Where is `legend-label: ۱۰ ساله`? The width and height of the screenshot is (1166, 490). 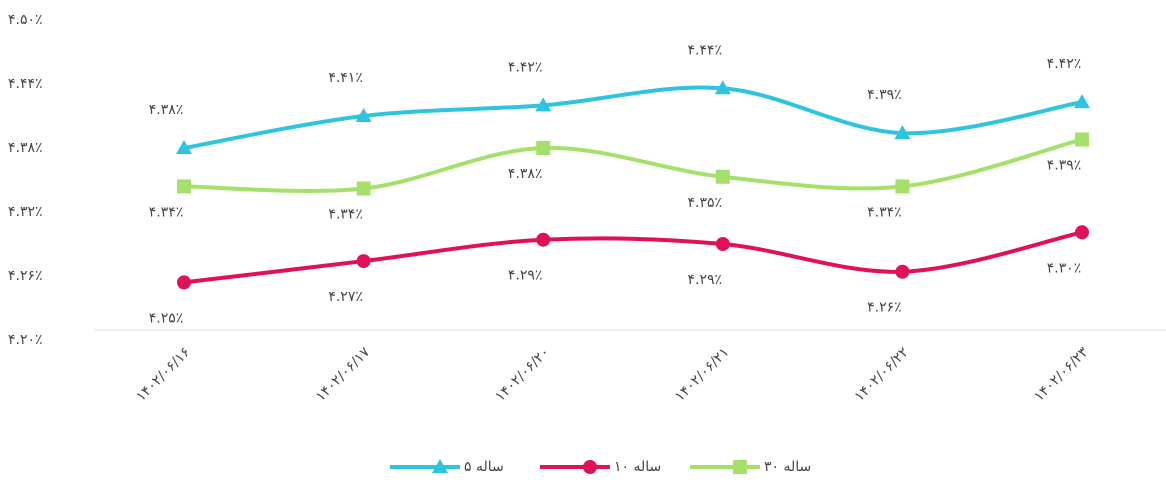
legend-label: ۱۰ ساله is located at coordinates (637, 467).